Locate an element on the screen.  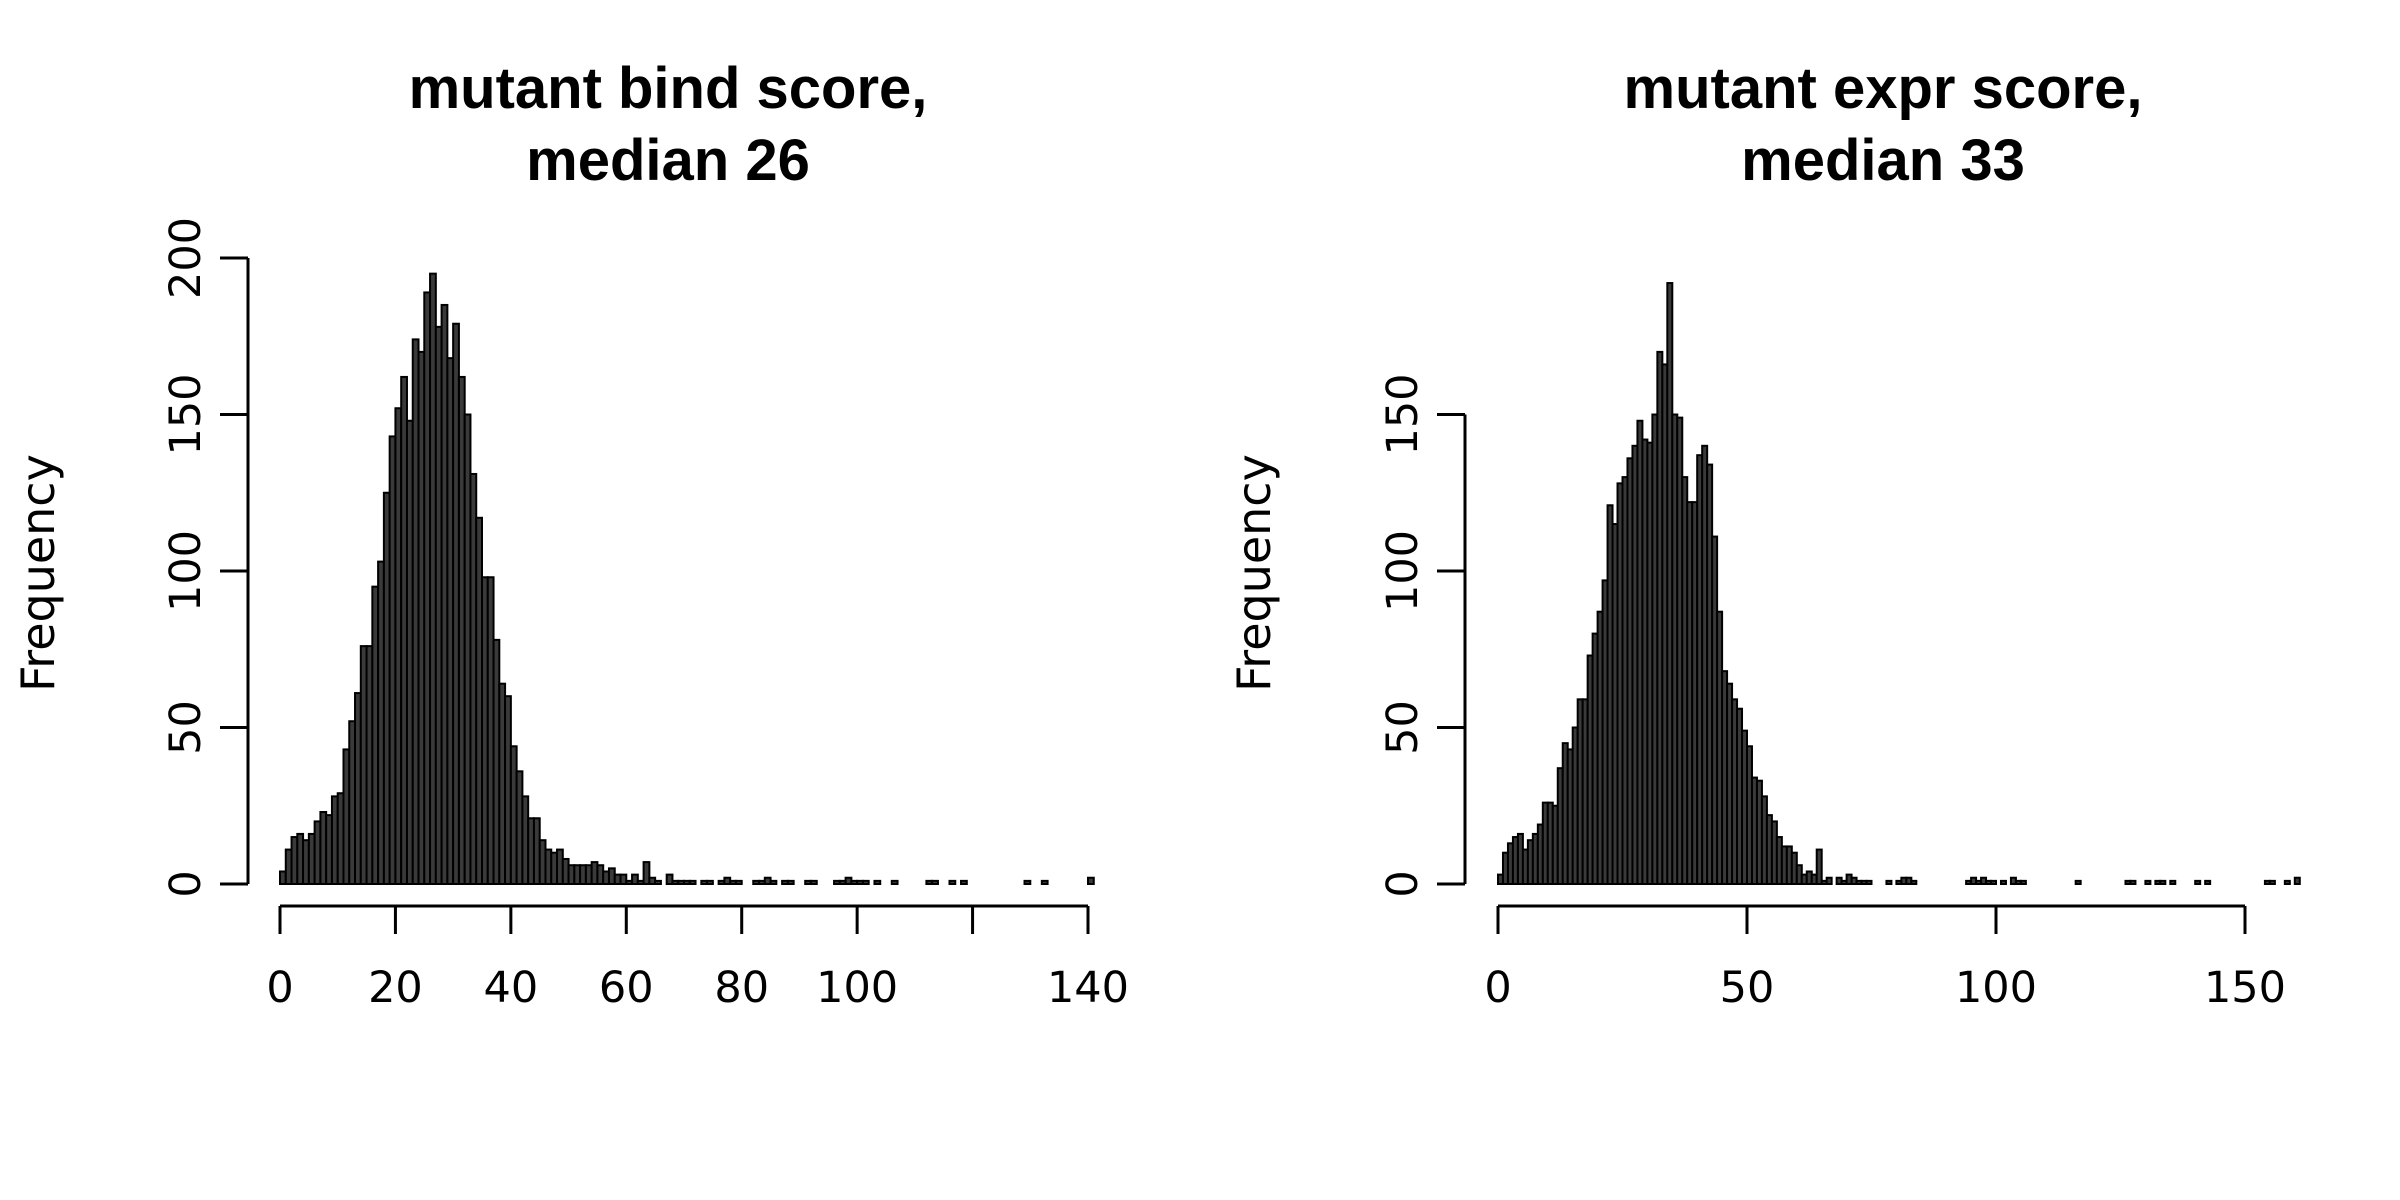
x-tick-label: 20 is located at coordinates (395, 988).